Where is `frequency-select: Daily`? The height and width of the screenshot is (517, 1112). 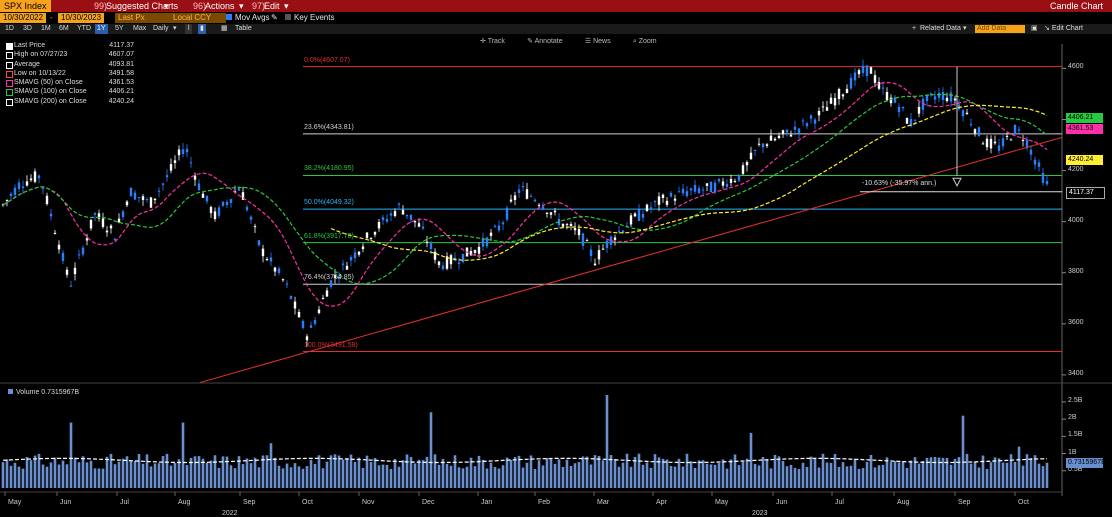
frequency-select: Daily is located at coordinates (161, 28).